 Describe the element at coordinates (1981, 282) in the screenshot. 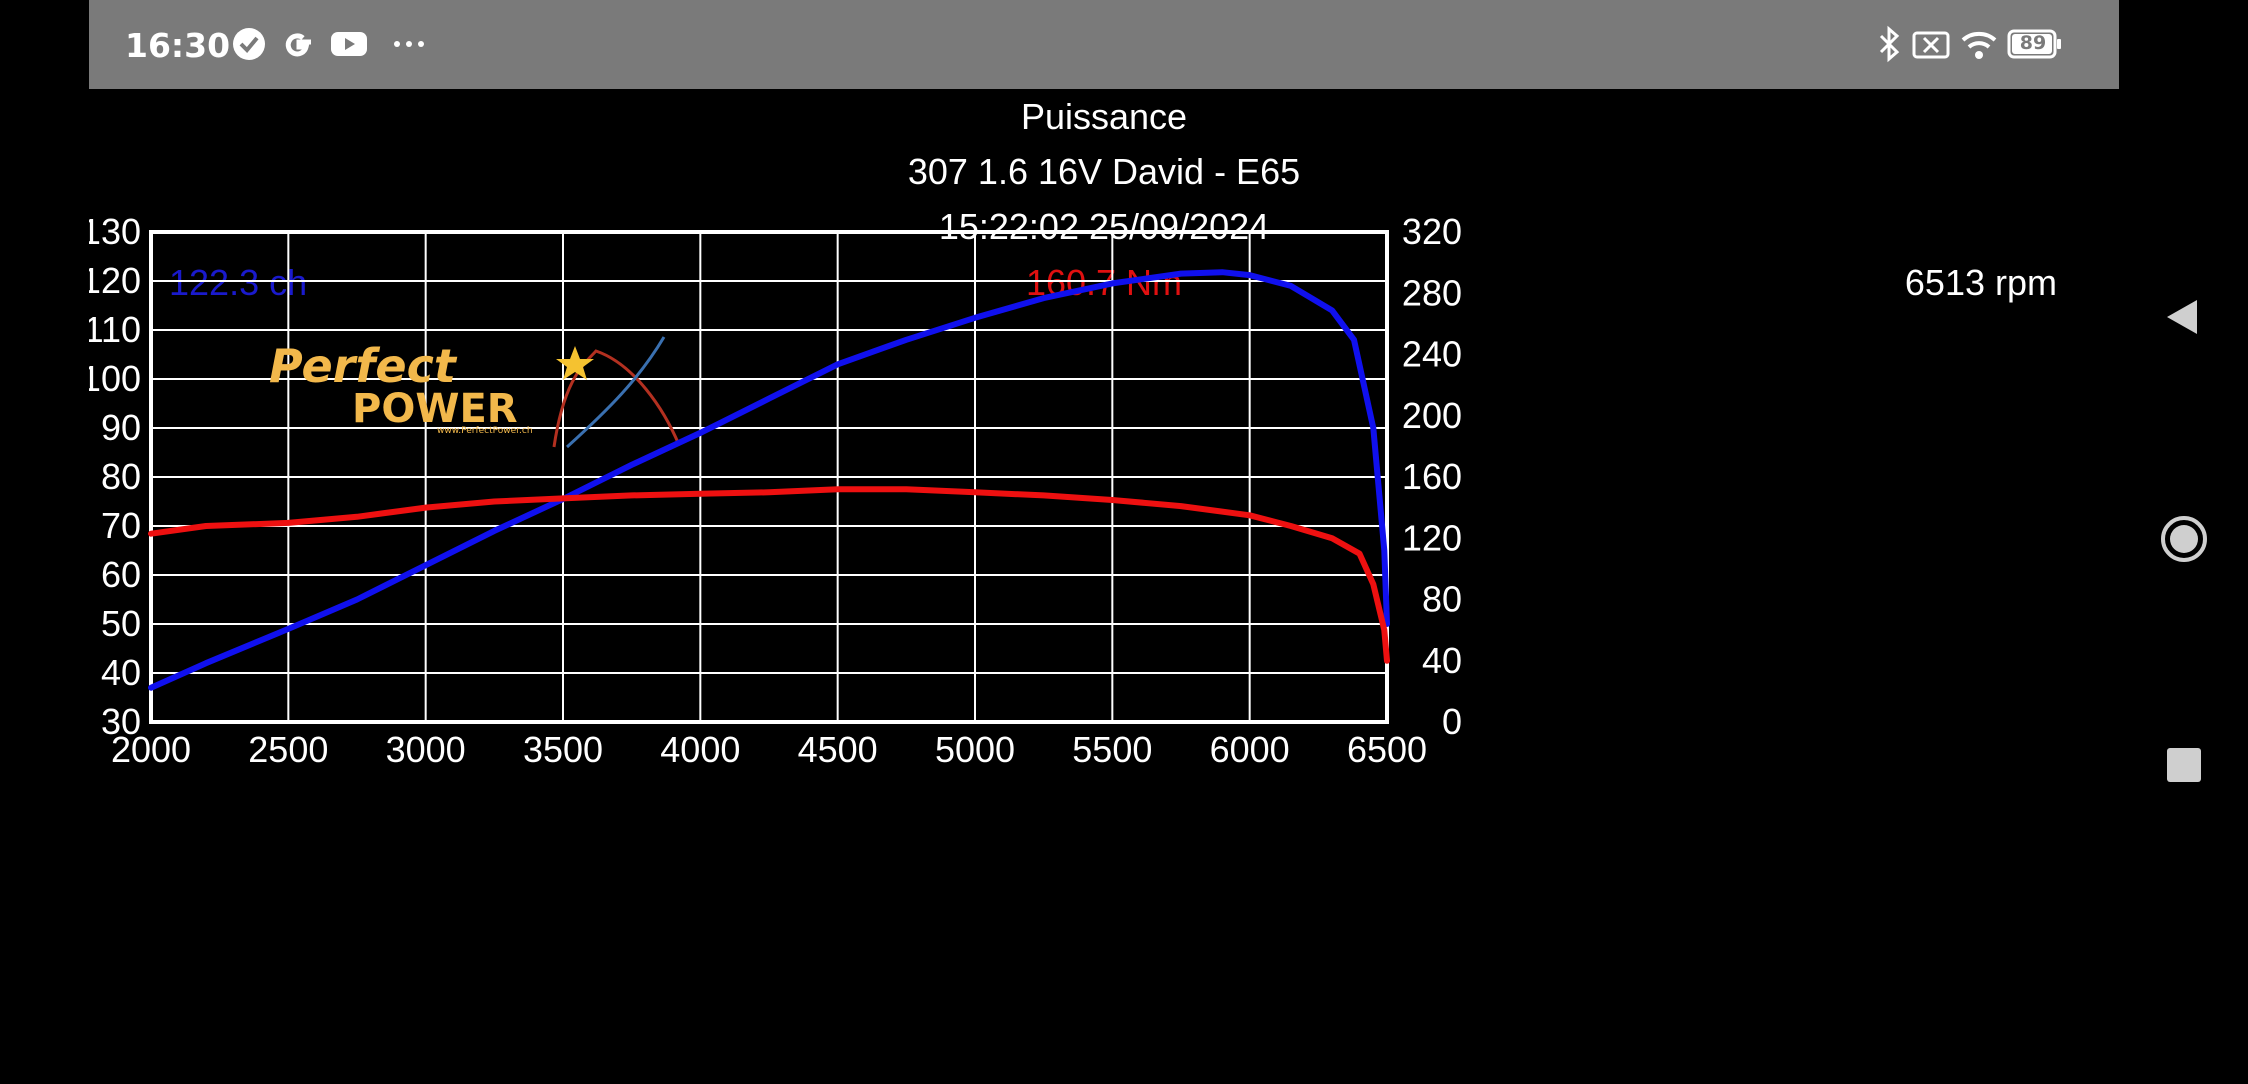

I see `rpm-readout: 6513 rpm` at that location.